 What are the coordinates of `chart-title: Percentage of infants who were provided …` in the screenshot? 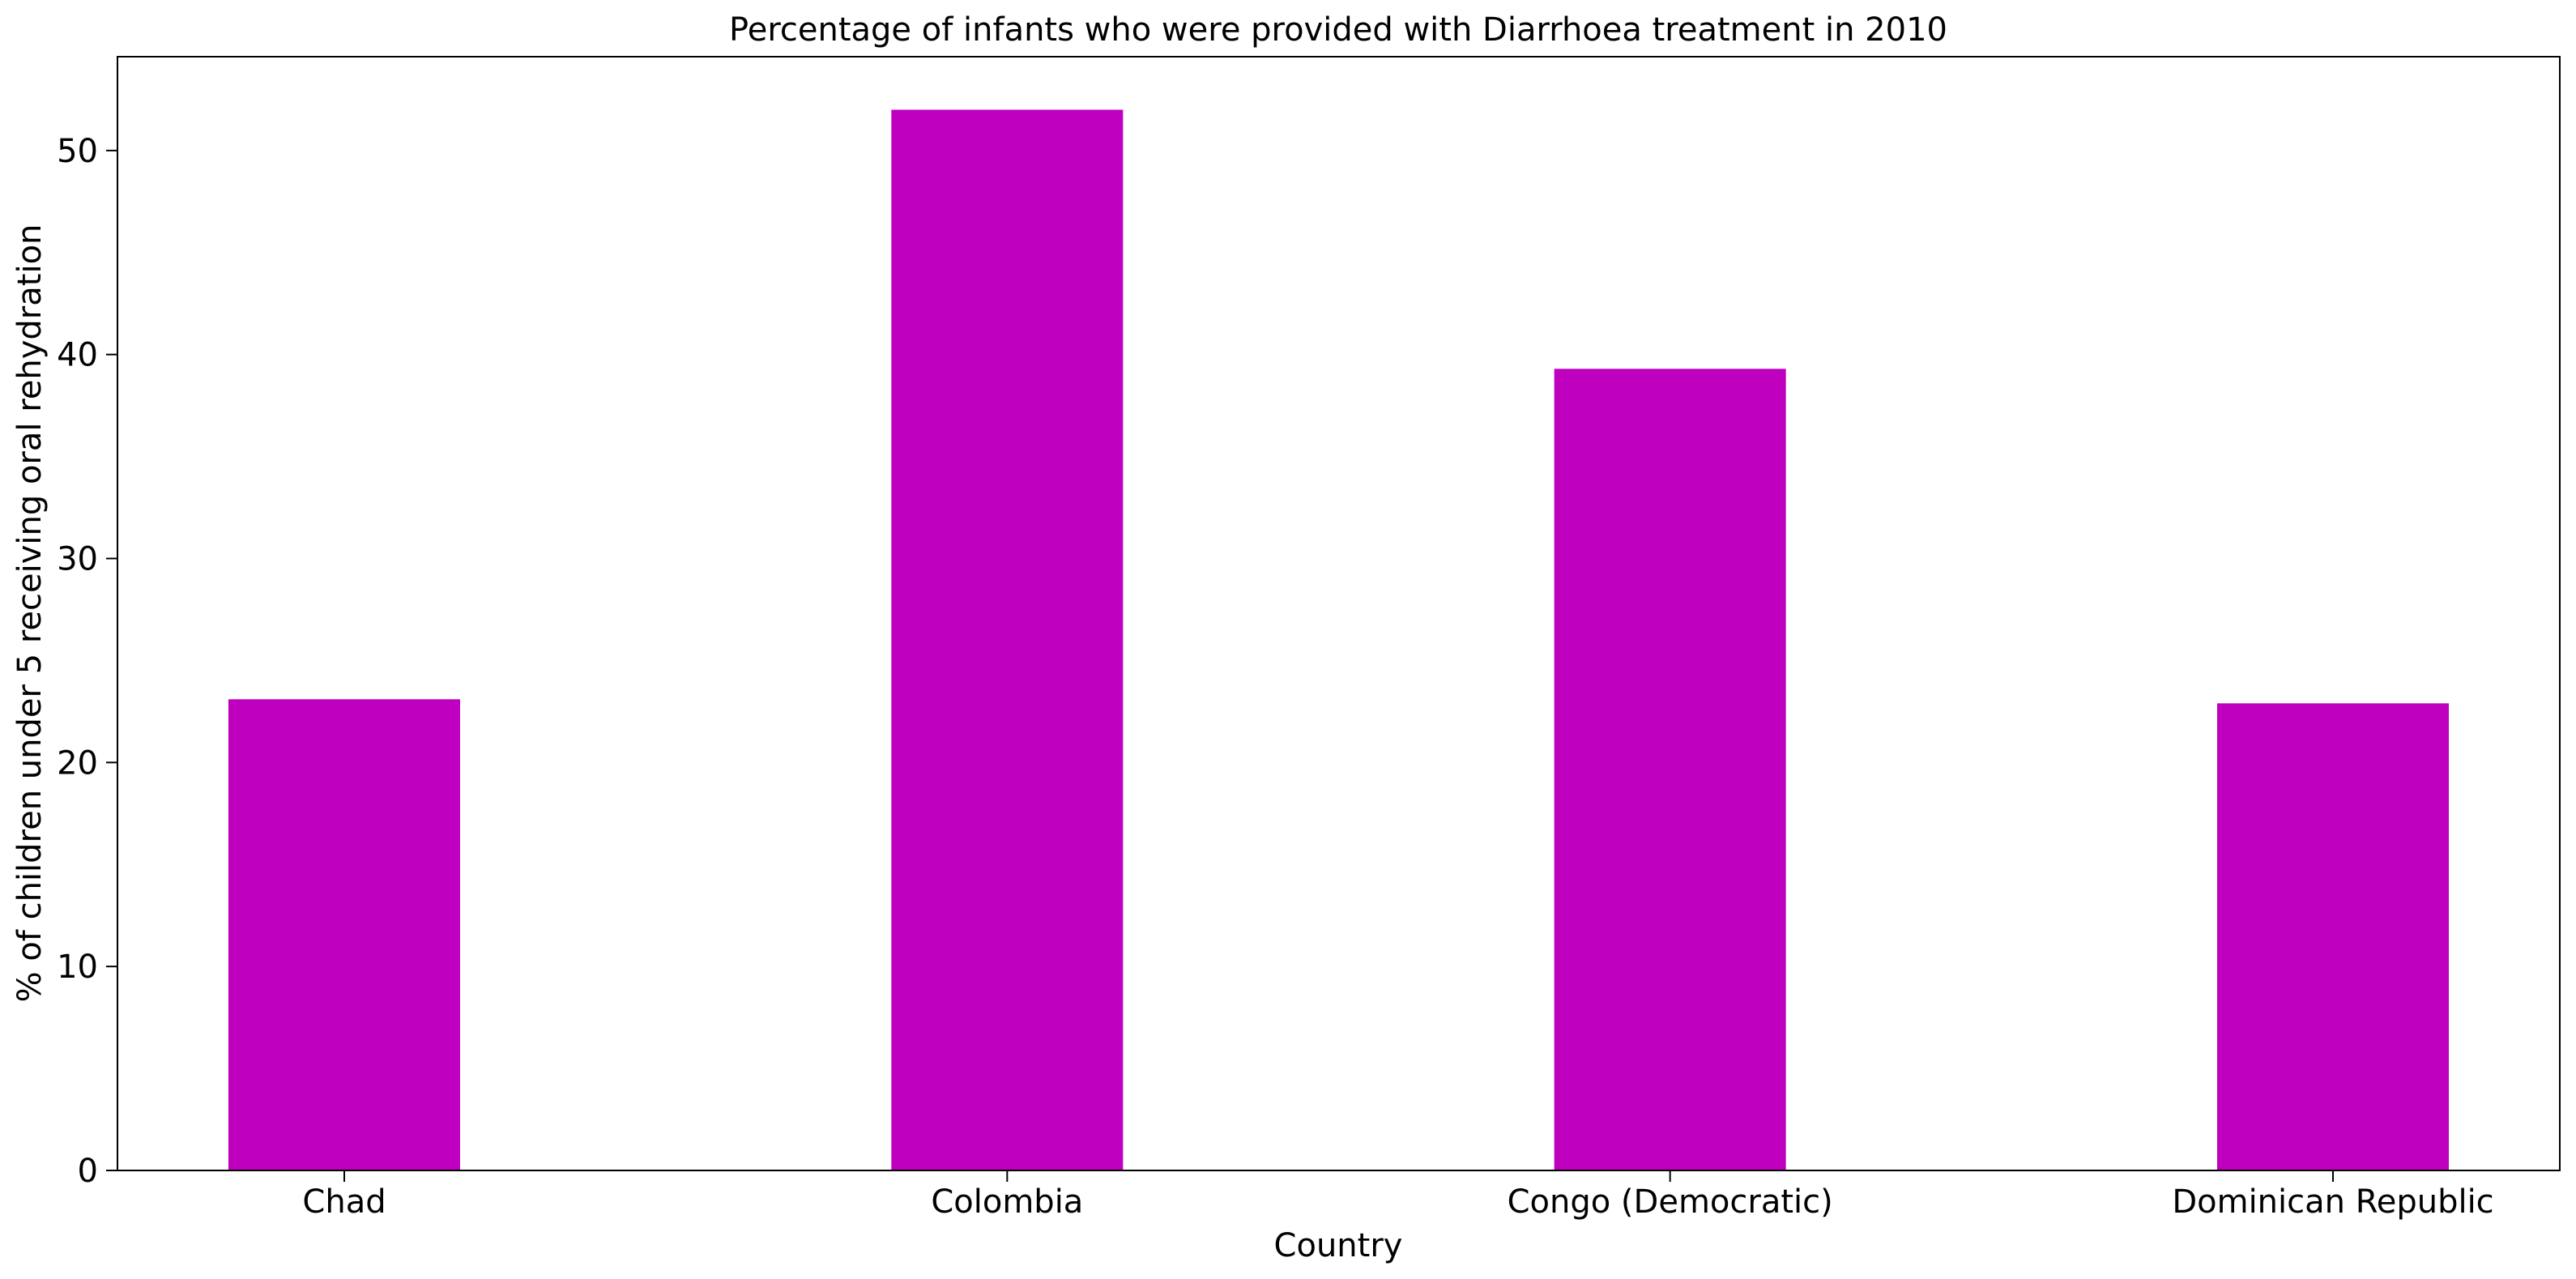 It's located at (1338, 30).